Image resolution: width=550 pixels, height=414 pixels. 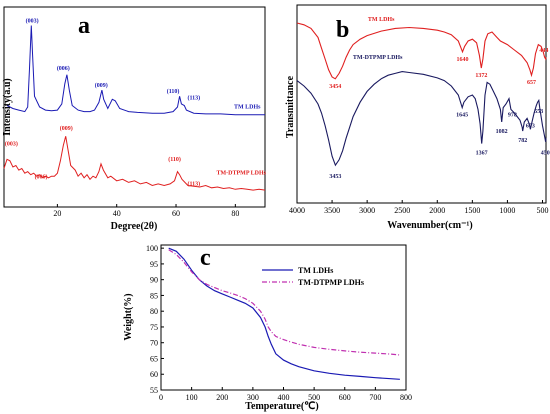 I want to click on panel-b-xtick-label: 4000, so click(x=297, y=210).